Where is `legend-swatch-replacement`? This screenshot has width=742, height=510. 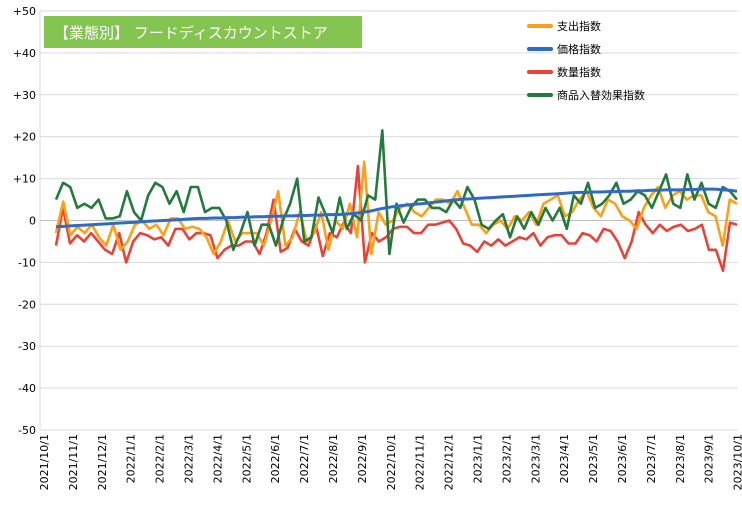 legend-swatch-replacement is located at coordinates (540, 94).